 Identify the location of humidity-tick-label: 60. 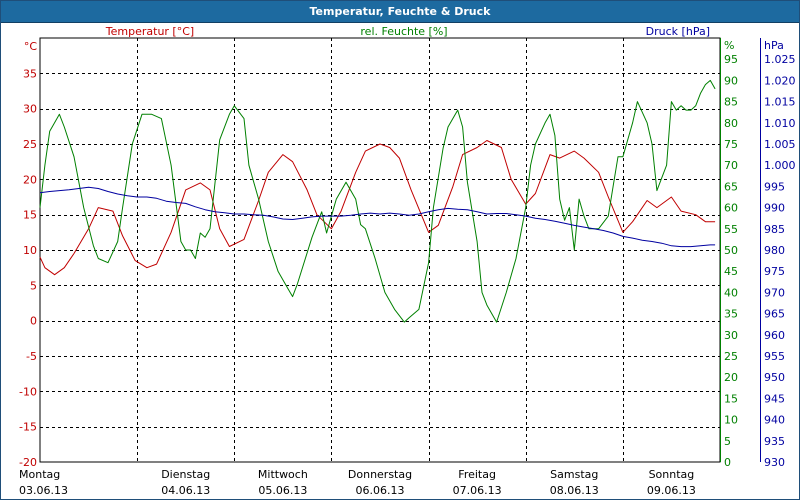
(731, 208).